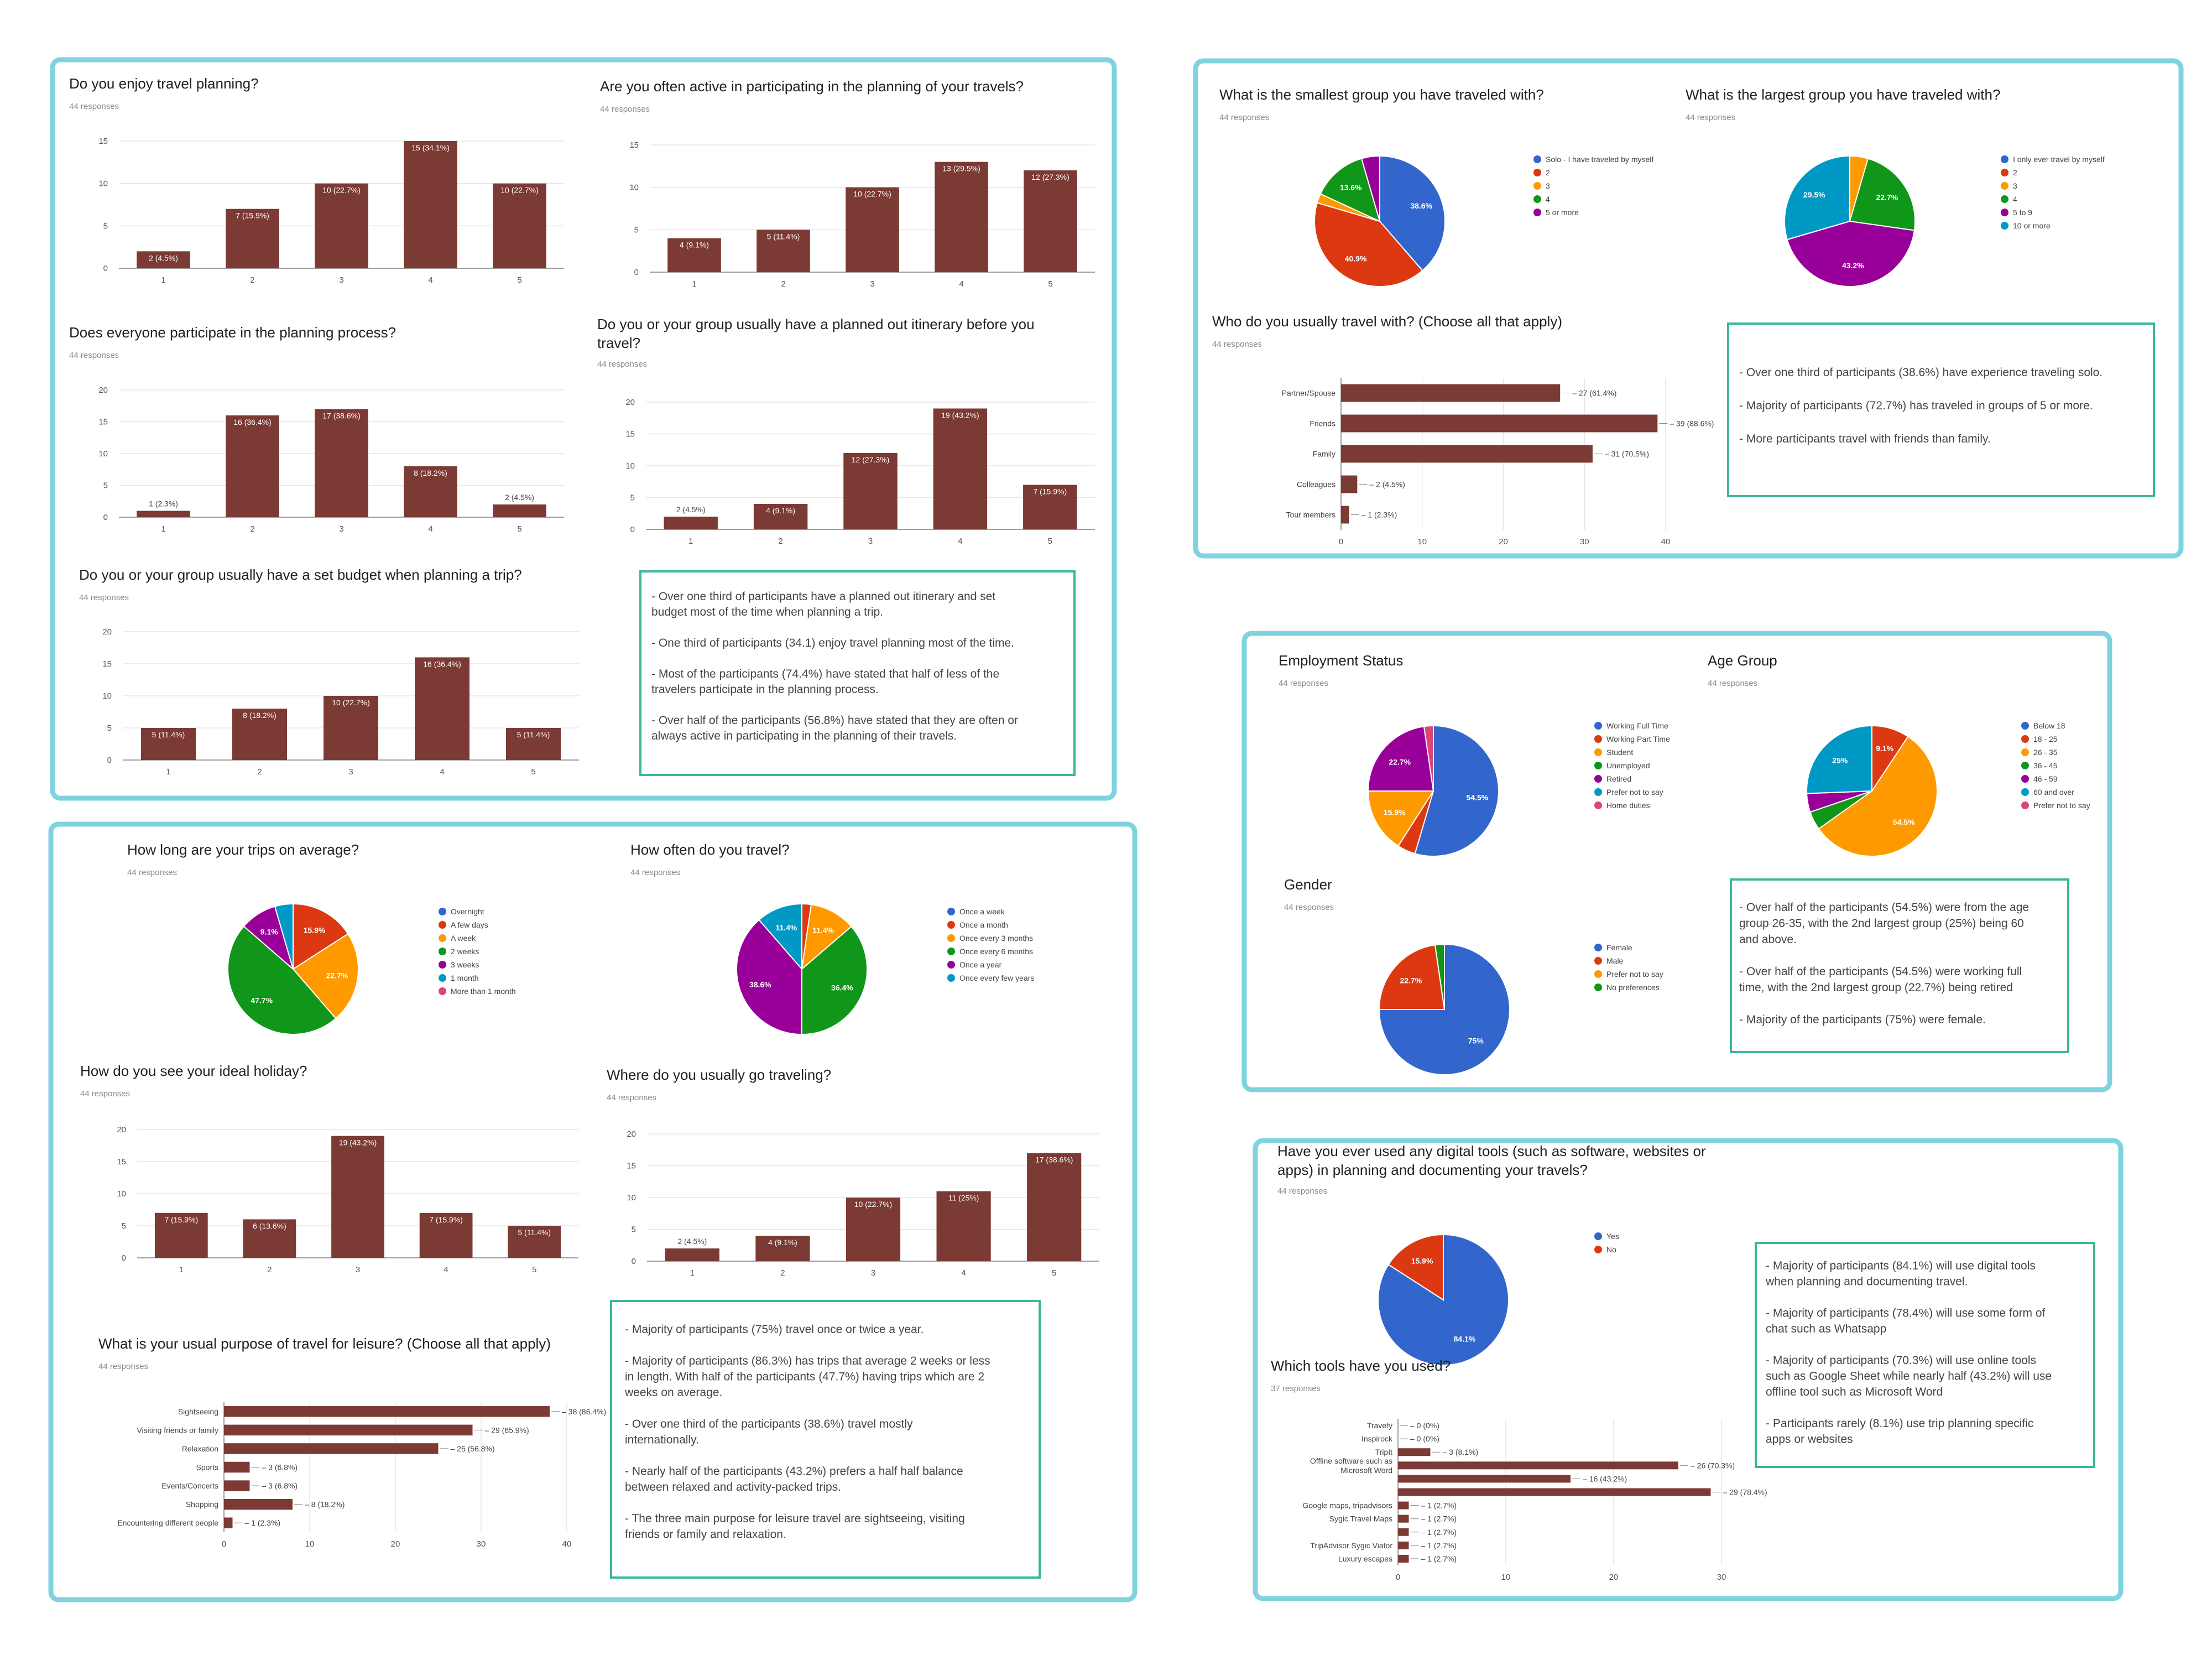 The image size is (2212, 1655). Describe the element at coordinates (467, 911) in the screenshot. I see `legend-label: Overnight` at that location.